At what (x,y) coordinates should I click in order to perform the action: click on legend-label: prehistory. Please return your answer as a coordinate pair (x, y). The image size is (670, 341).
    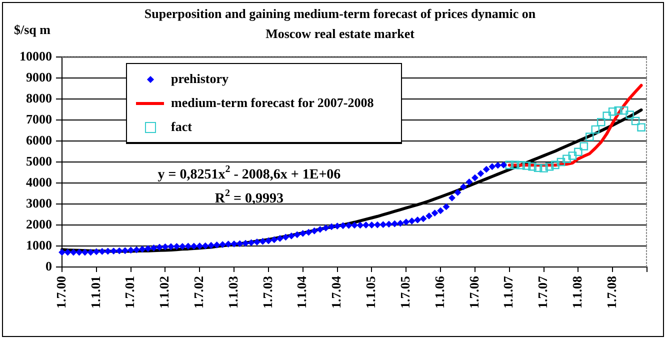
    Looking at the image, I should click on (200, 79).